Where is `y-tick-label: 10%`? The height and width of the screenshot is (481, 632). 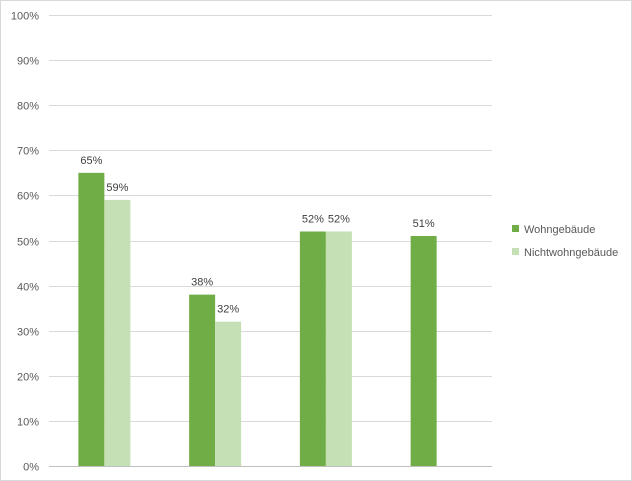 y-tick-label: 10% is located at coordinates (28, 423).